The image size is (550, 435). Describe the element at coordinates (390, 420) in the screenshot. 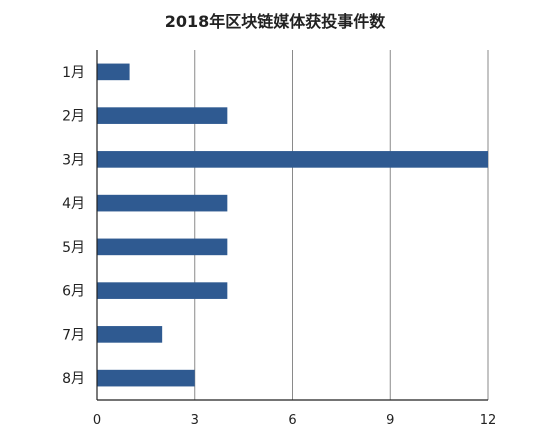

I see `x-tick-label: 9` at that location.